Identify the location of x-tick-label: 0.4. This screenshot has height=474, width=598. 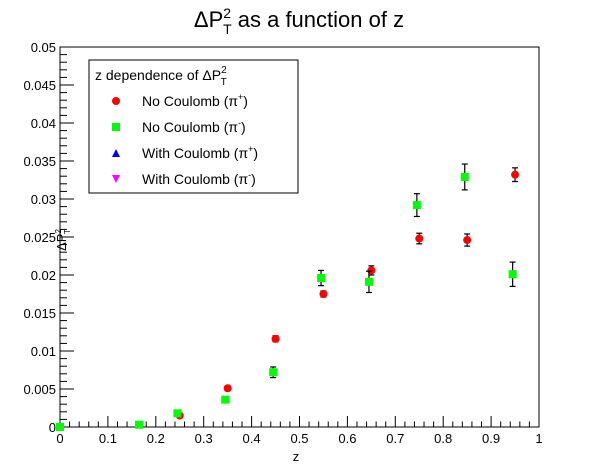
(252, 438).